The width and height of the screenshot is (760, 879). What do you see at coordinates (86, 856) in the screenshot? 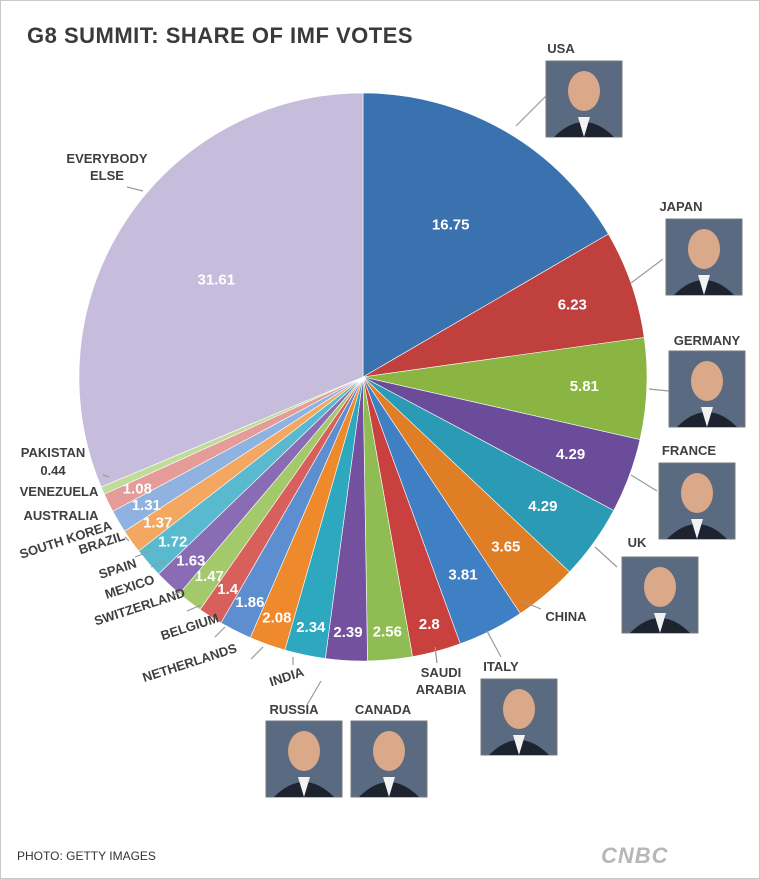
I see `photo-credit: PHOTO: GETTY IMAGES` at bounding box center [86, 856].